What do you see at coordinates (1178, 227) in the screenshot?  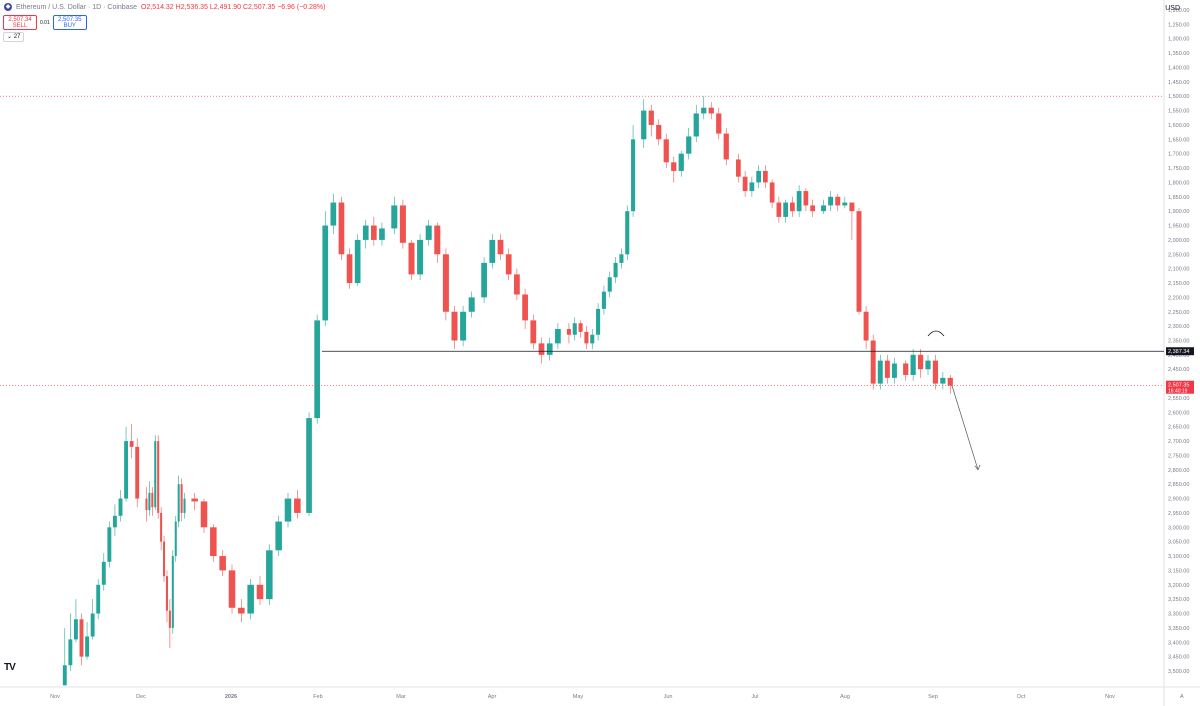 I see `y-tick-label: 1,950.00` at bounding box center [1178, 227].